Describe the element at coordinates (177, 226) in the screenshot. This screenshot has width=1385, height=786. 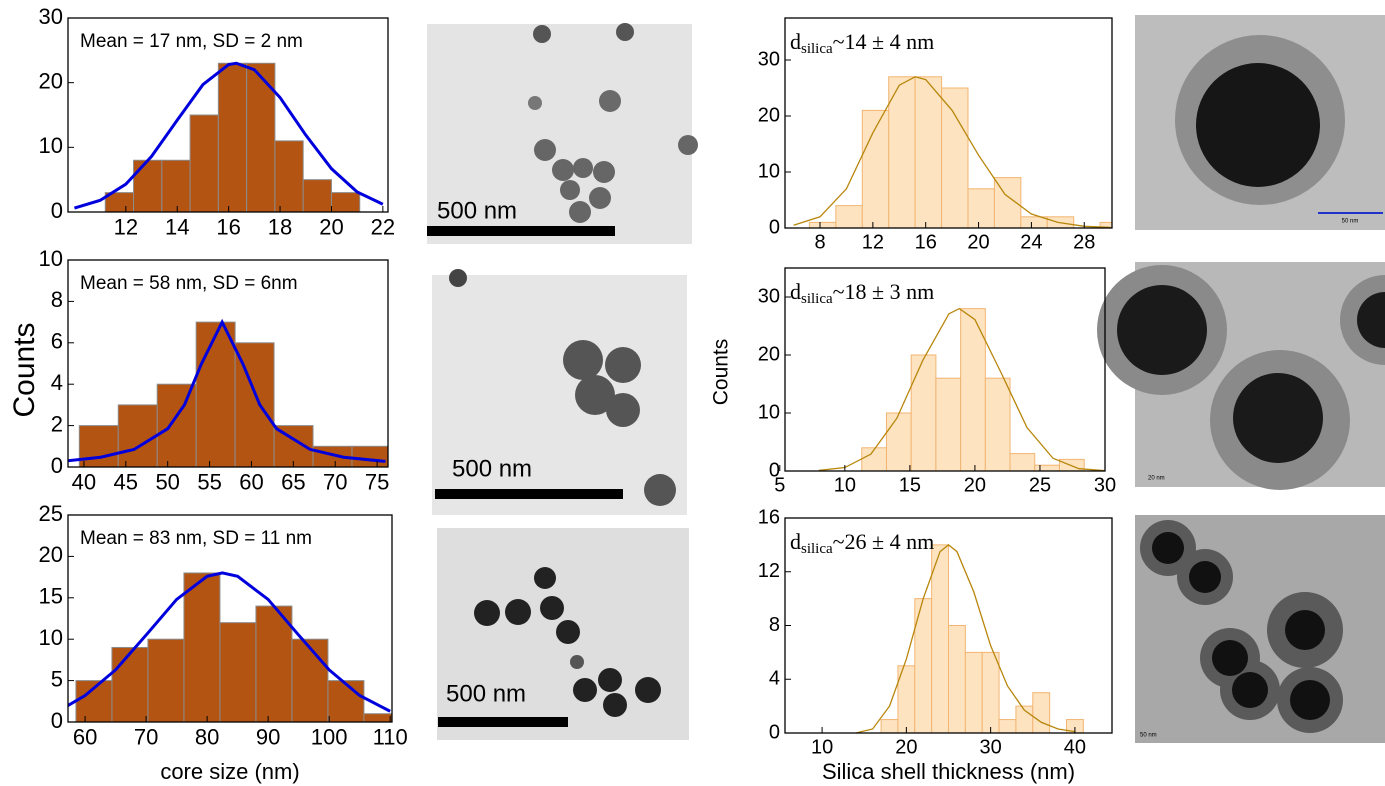
I see `x-tick-label: 14` at that location.